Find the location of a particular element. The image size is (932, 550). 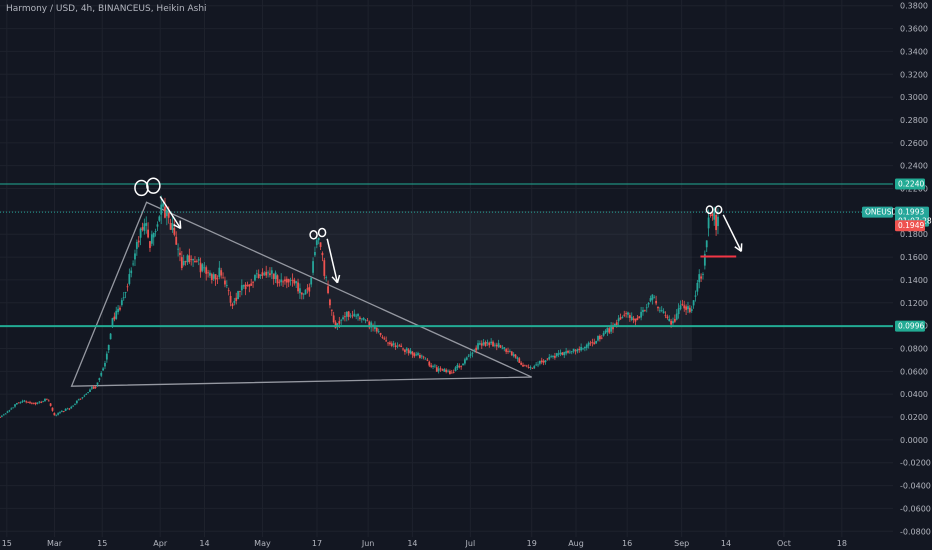

time-tick-label: Apr is located at coordinates (160, 543).